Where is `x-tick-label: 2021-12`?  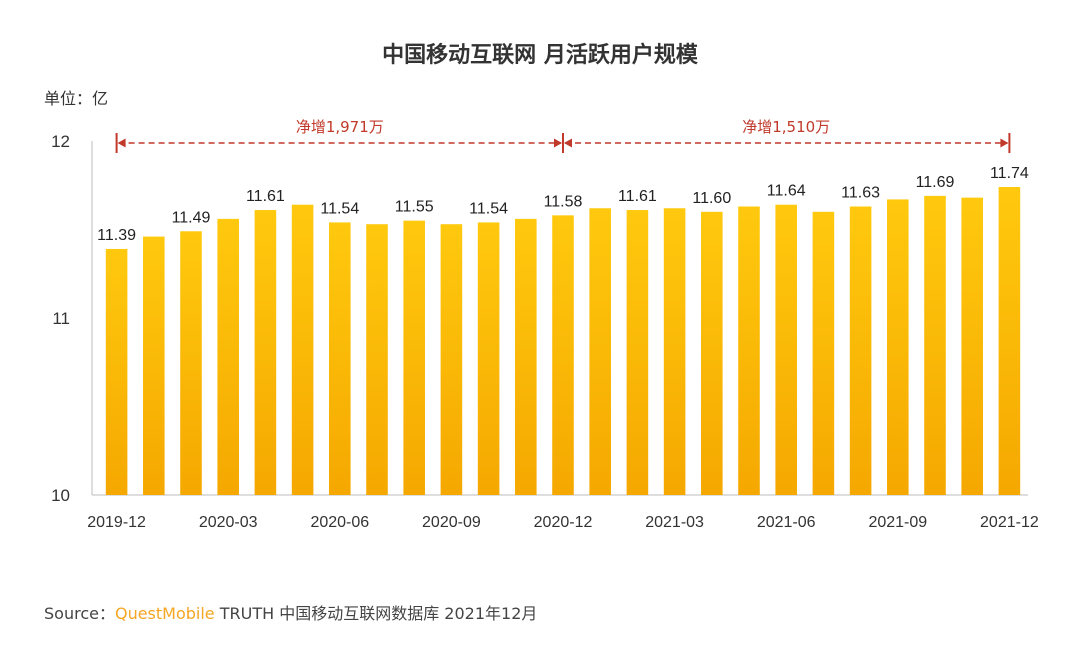 x-tick-label: 2021-12 is located at coordinates (1009, 522).